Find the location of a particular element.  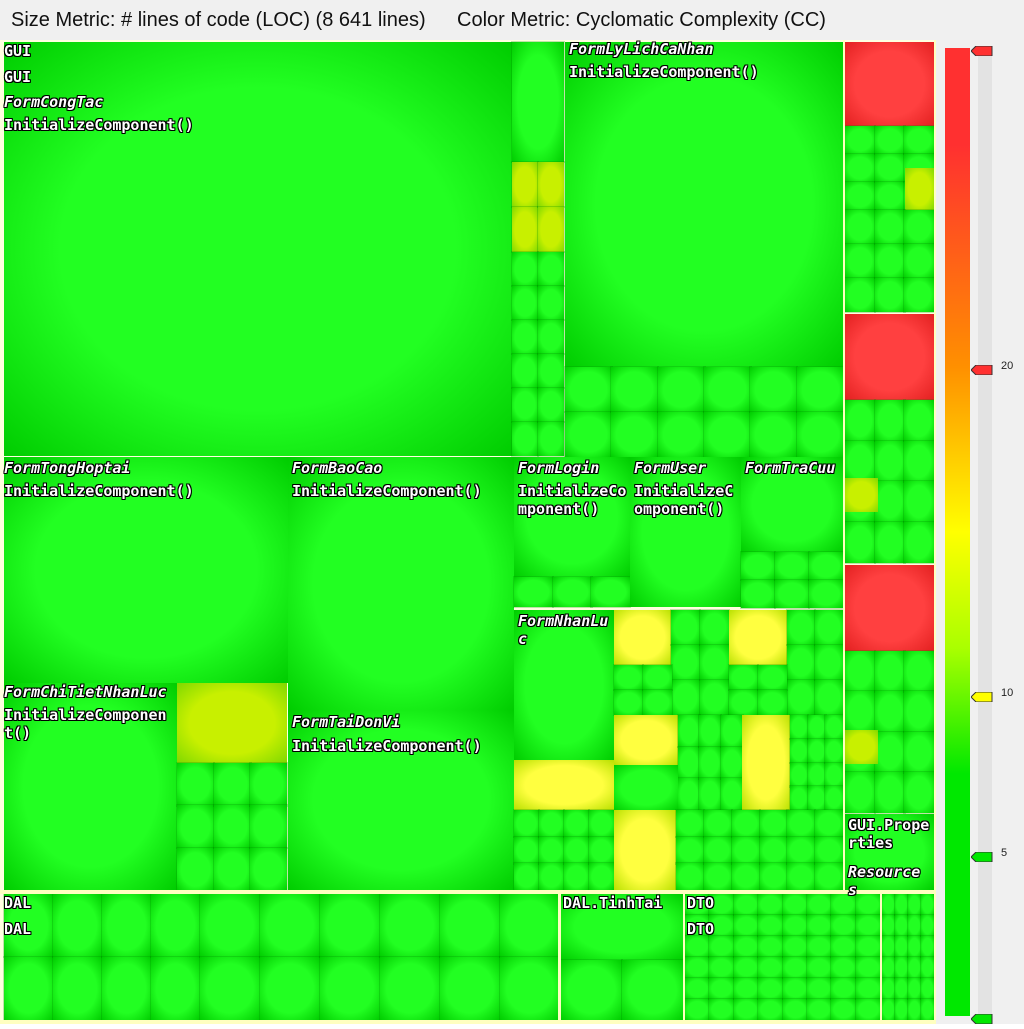

form-tra-cuu-block is located at coordinates (792, 504).